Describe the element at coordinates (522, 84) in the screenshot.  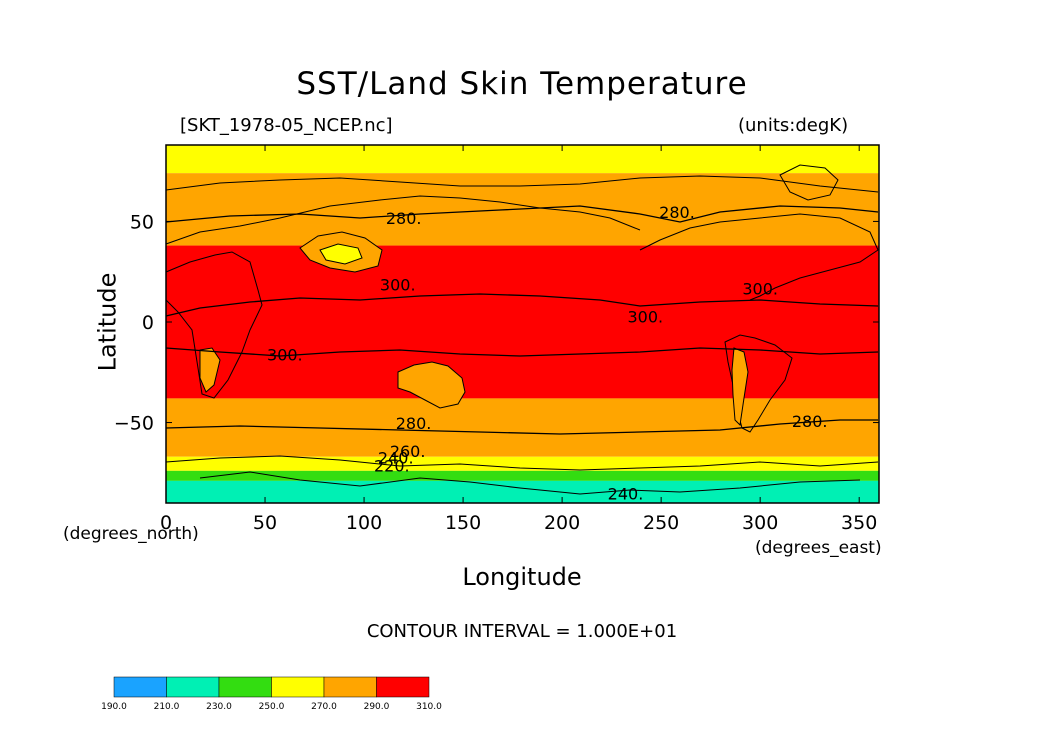
I see `chart-title: SST/Land Skin Temperature` at that location.